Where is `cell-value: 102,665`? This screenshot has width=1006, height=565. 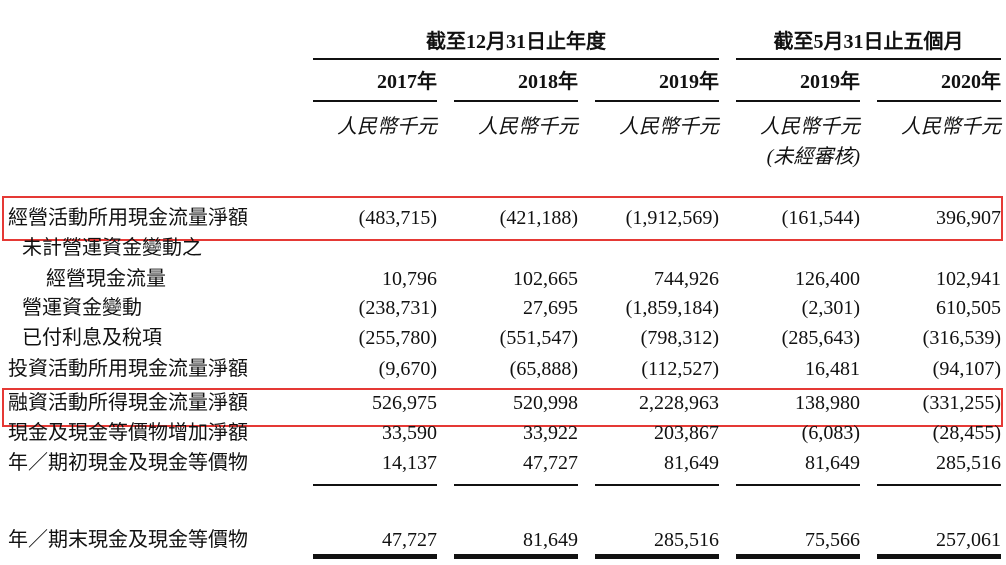 cell-value: 102,665 is located at coordinates (545, 279).